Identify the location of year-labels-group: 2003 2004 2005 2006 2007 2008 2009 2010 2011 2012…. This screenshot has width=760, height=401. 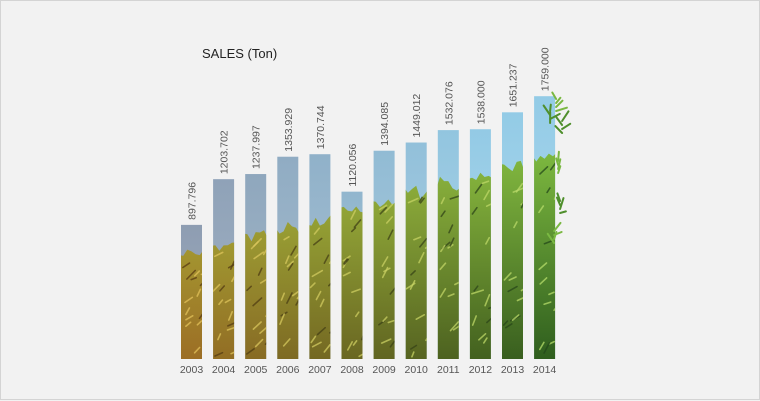
(368, 370).